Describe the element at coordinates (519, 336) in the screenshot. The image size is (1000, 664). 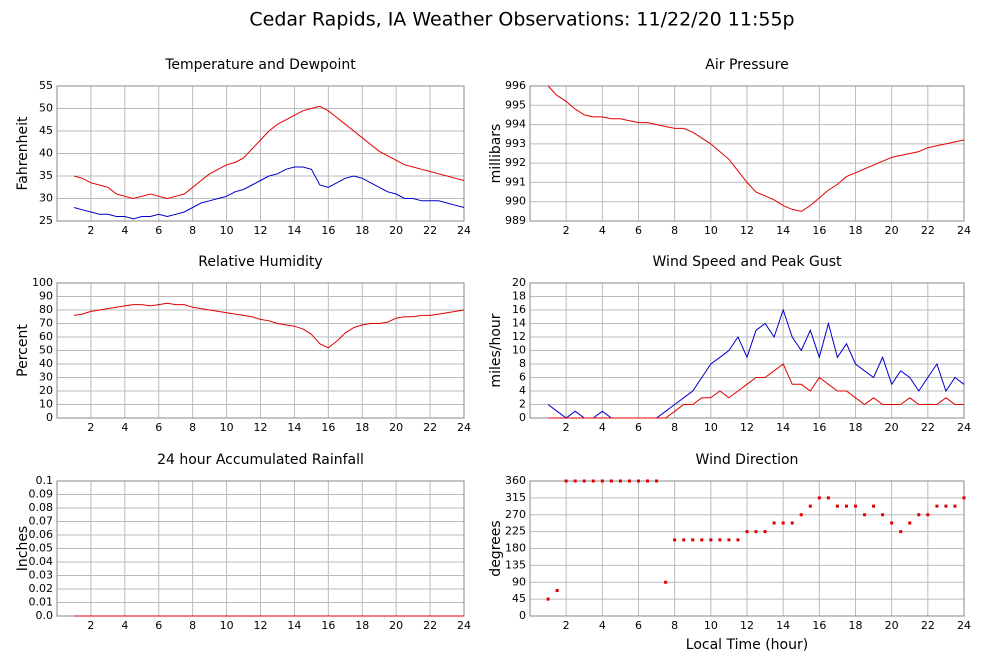
I see `y-tick-label: 12` at that location.